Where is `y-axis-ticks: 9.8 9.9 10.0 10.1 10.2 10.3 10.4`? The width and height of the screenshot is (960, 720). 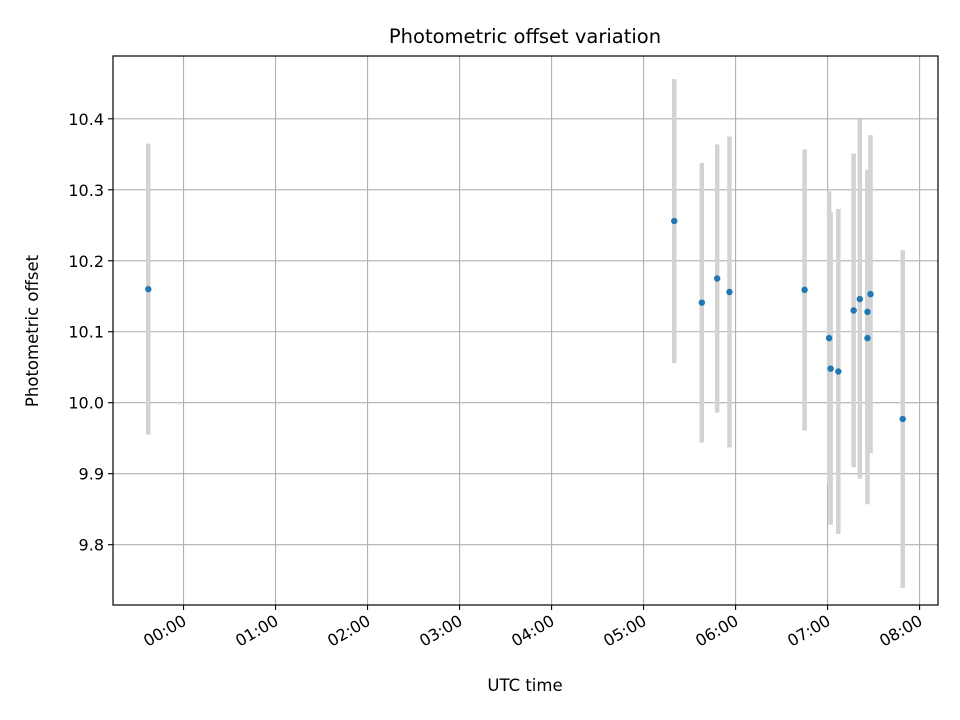
y-axis-ticks: 9.8 9.9 10.0 10.1 10.2 10.3 10.4 is located at coordinates (90, 332).